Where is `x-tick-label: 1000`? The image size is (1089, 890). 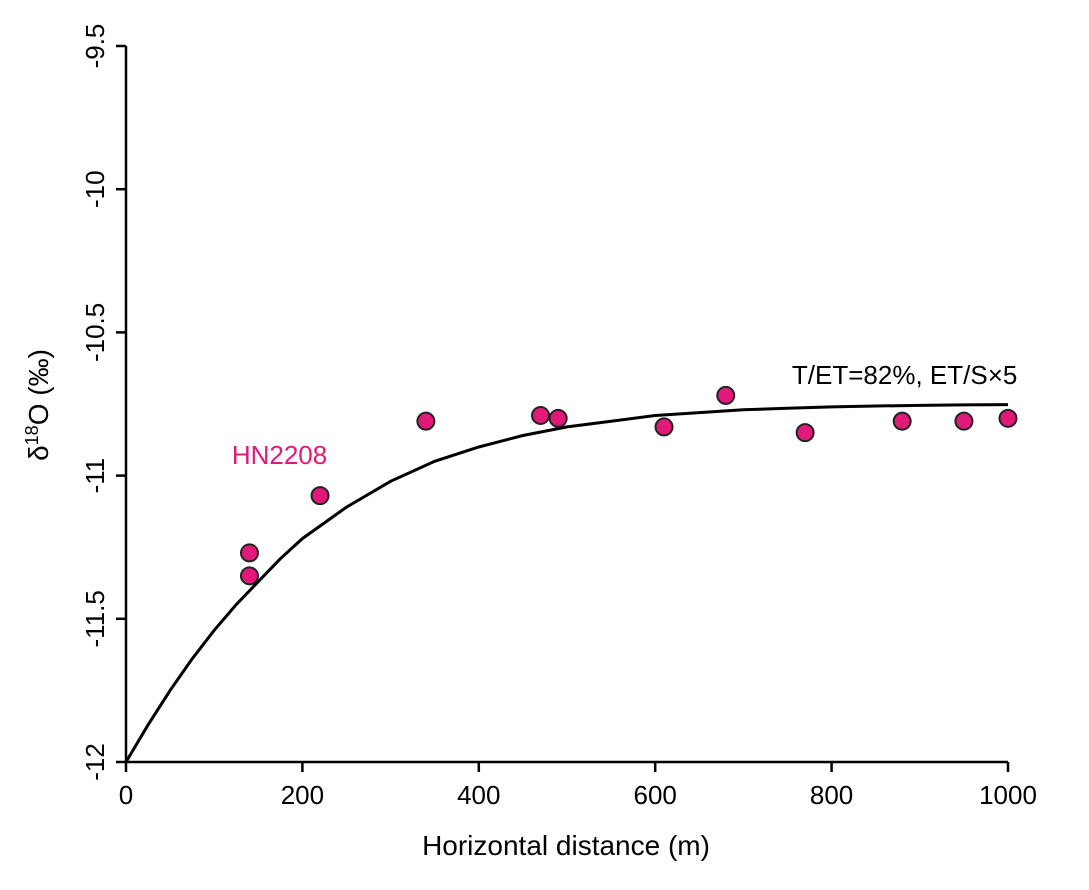
x-tick-label: 1000 is located at coordinates (1008, 795).